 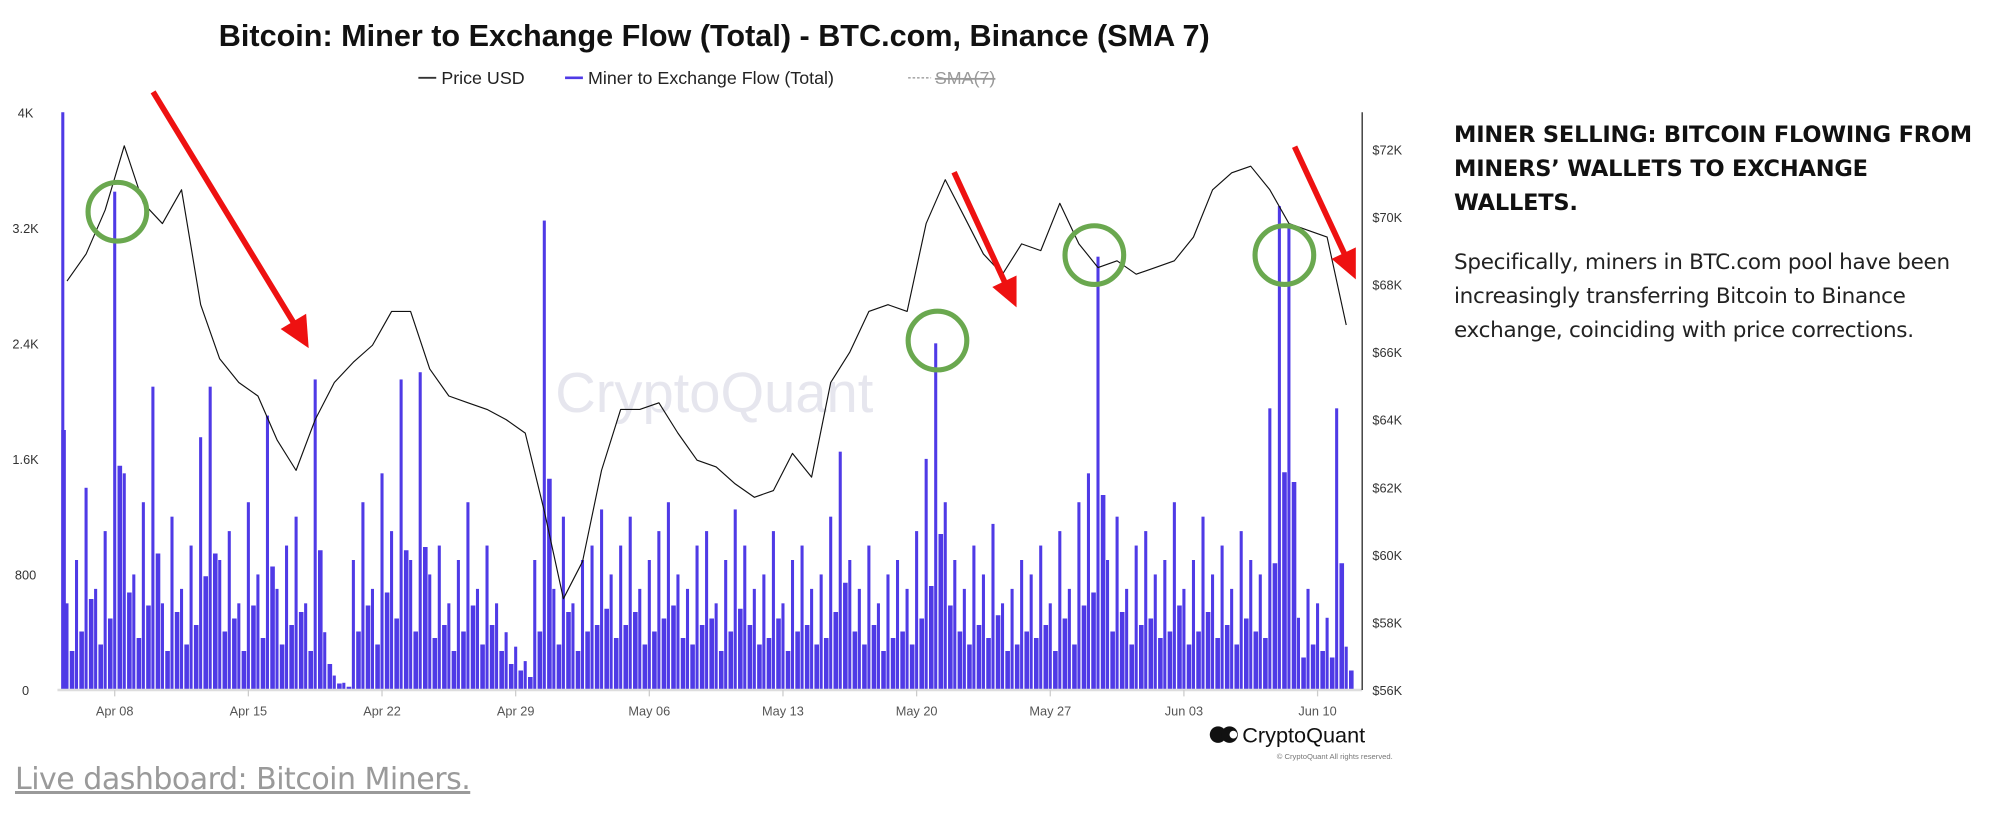 I want to click on legend-item-price: Price USD, so click(x=471, y=78).